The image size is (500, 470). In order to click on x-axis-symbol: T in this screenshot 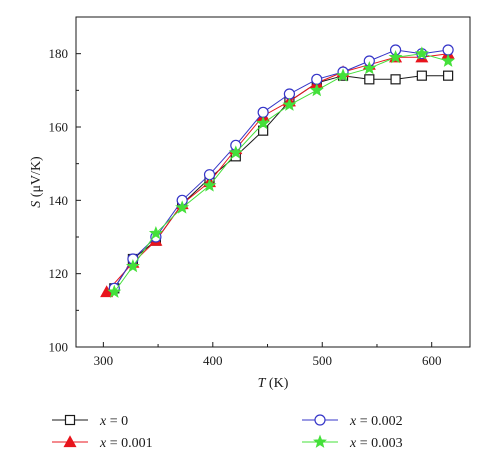, I will do `click(262, 383)`.